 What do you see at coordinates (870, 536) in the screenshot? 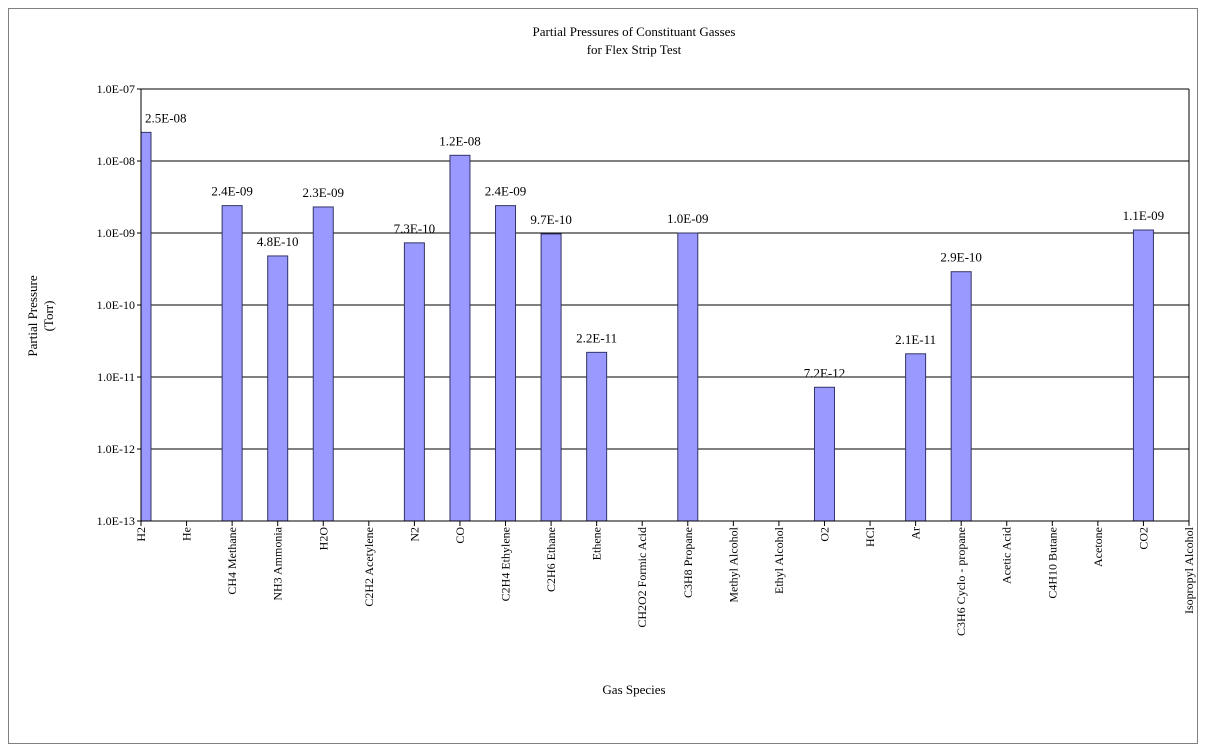
I see `x-tick-label: HCl` at bounding box center [870, 536].